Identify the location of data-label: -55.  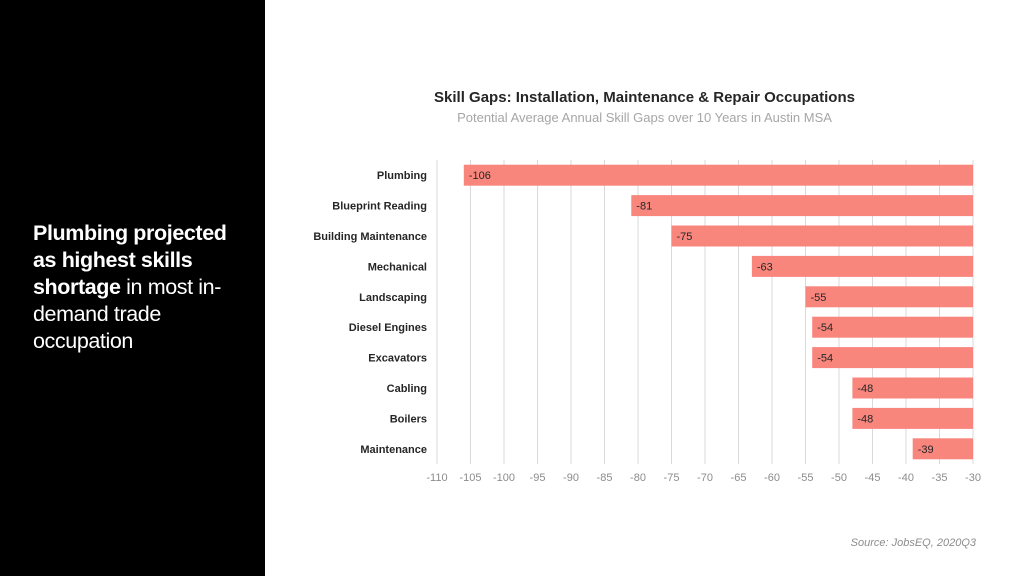
(819, 298).